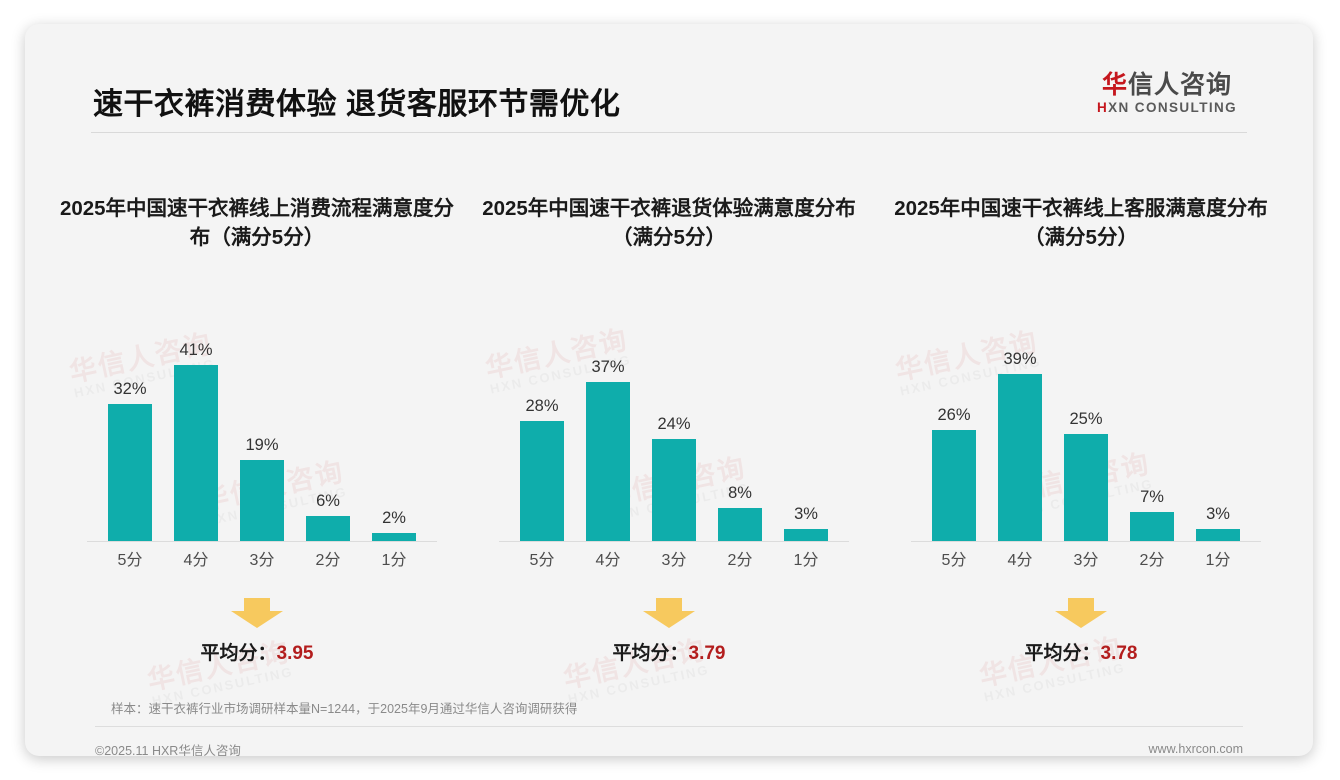 This screenshot has width=1340, height=780. Describe the element at coordinates (130, 389) in the screenshot. I see `bar-value-label: 32%` at that location.